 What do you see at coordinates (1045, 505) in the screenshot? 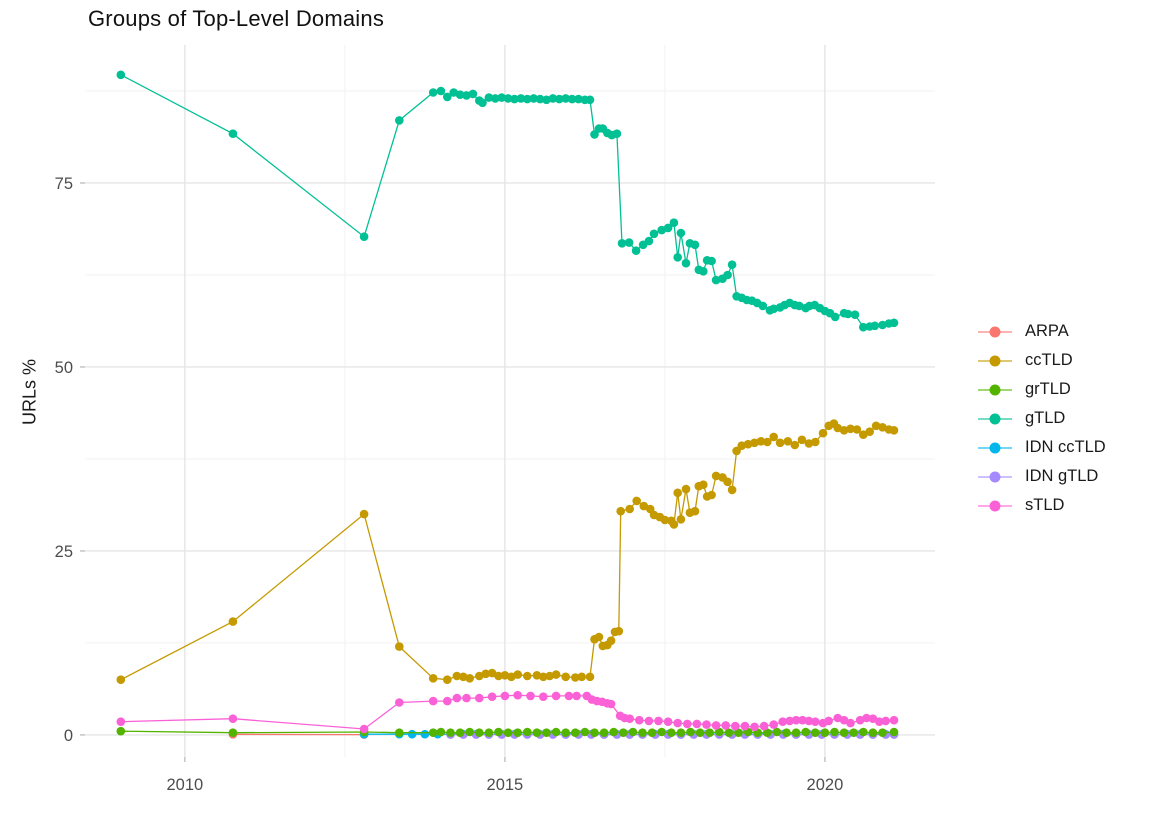
I see `legend-label: sTLD` at bounding box center [1045, 505].